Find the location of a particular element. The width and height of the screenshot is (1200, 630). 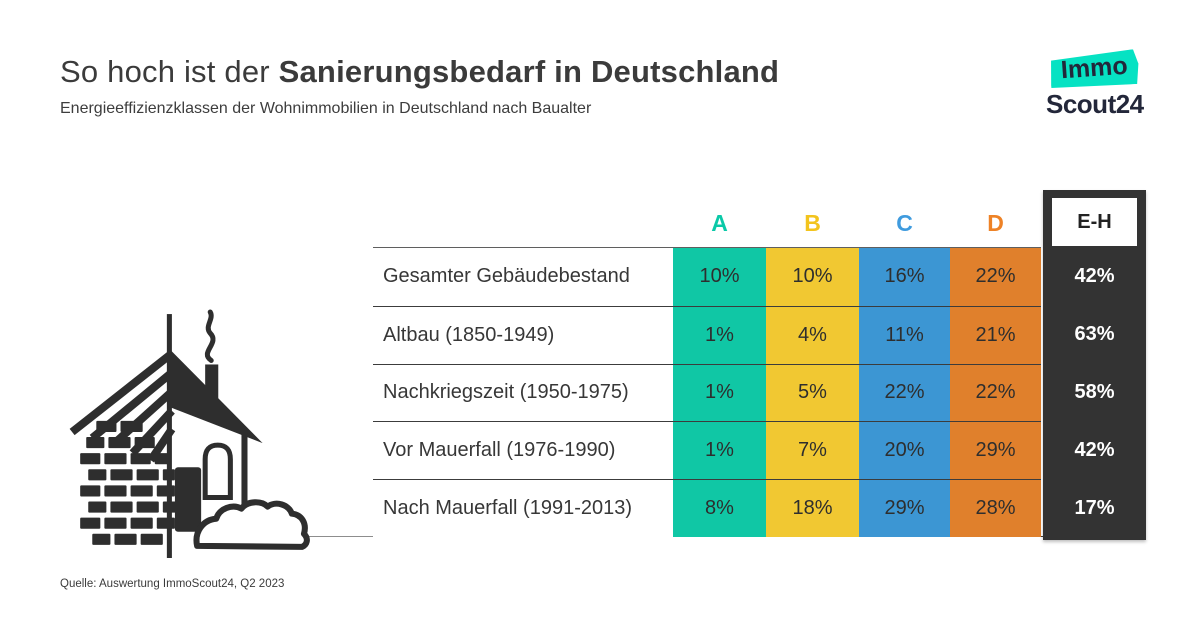

row-label: Gesamter Gebäudebestand is located at coordinates (523, 277).